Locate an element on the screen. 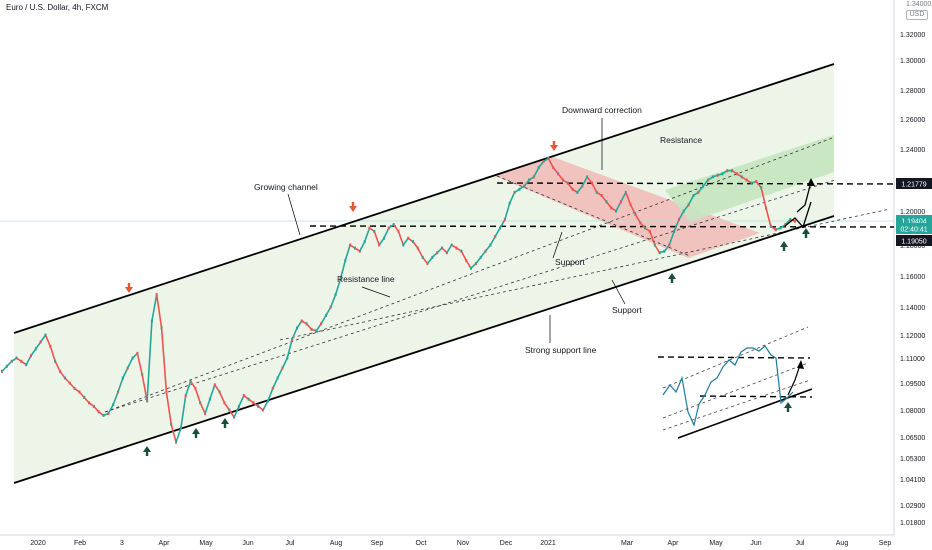 The height and width of the screenshot is (550, 932). price-tick-label: 1.09500 is located at coordinates (912, 384).